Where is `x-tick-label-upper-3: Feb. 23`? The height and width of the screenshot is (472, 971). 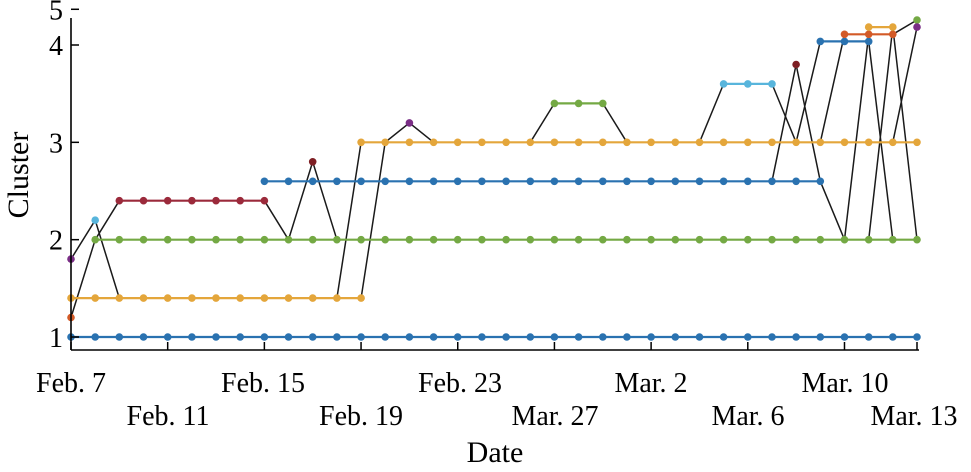 x-tick-label-upper-3: Feb. 23 is located at coordinates (460, 383).